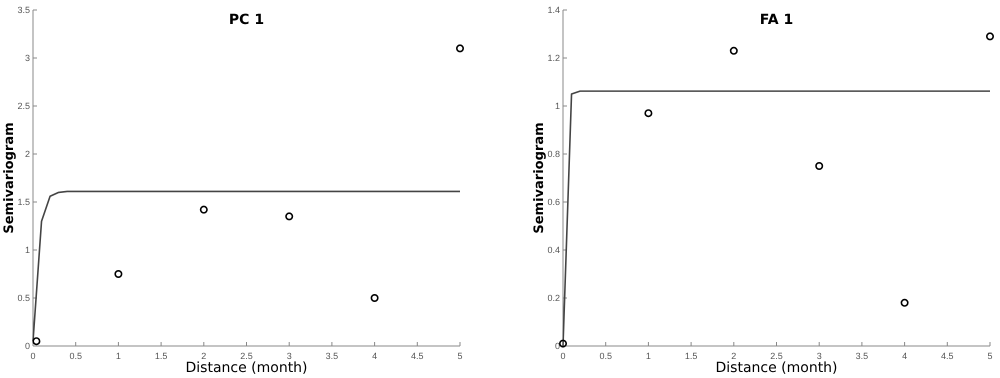 The height and width of the screenshot is (378, 1000). What do you see at coordinates (553, 298) in the screenshot?
I see `y-tick-label: 0.2` at bounding box center [553, 298].